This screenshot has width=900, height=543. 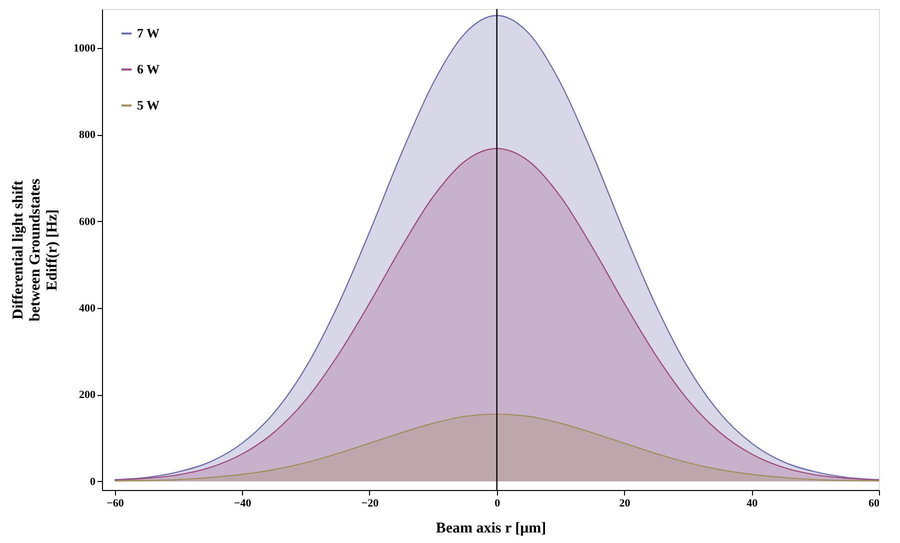 I want to click on x-tick-label: −40, so click(x=243, y=504).